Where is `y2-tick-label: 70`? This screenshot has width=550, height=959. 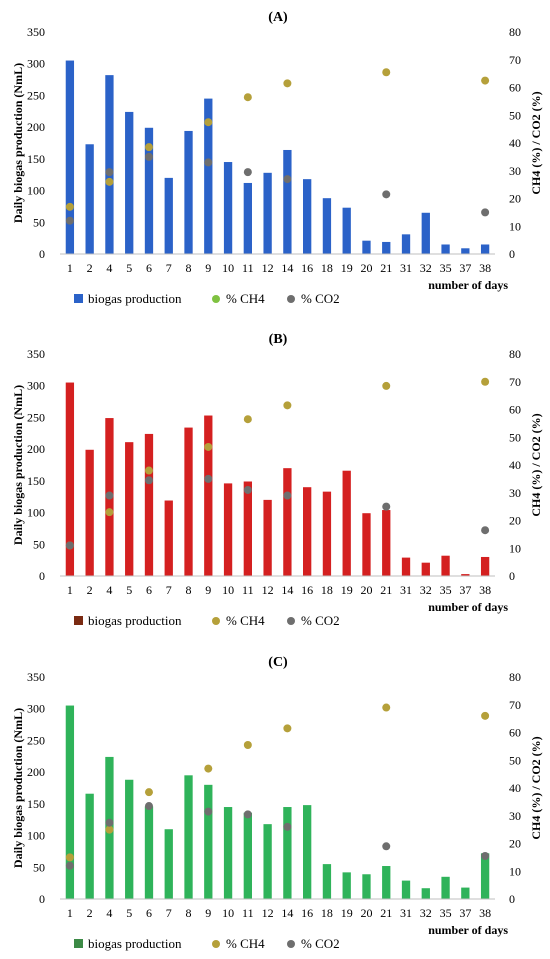 y2-tick-label: 70 is located at coordinates (515, 705).